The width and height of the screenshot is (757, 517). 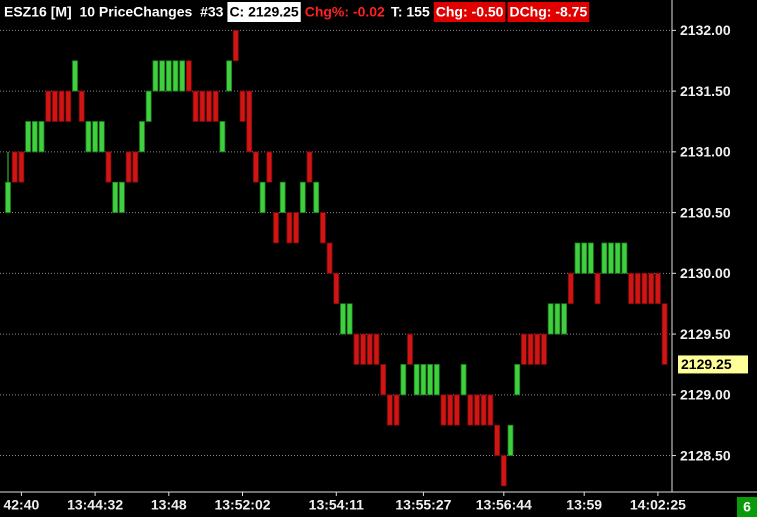 I want to click on x-tick-label: 13:52:02, so click(x=242, y=505).